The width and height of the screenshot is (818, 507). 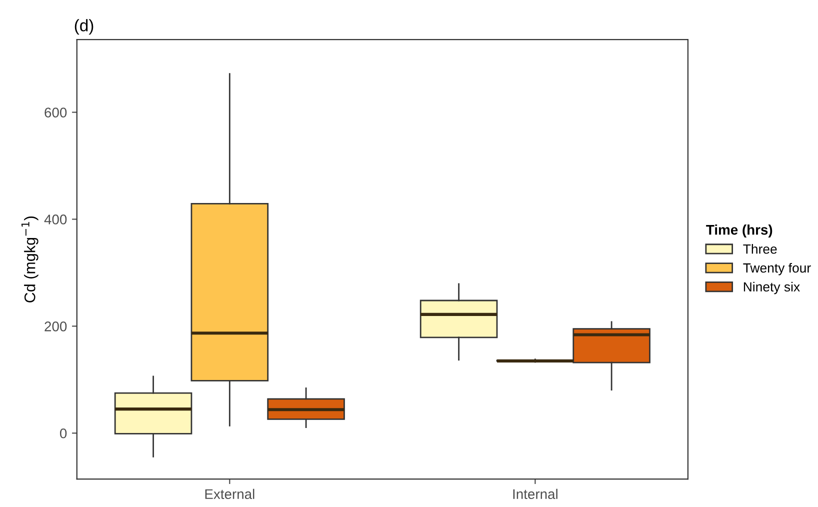 I want to click on y-tick-label: 0, so click(x=63, y=433).